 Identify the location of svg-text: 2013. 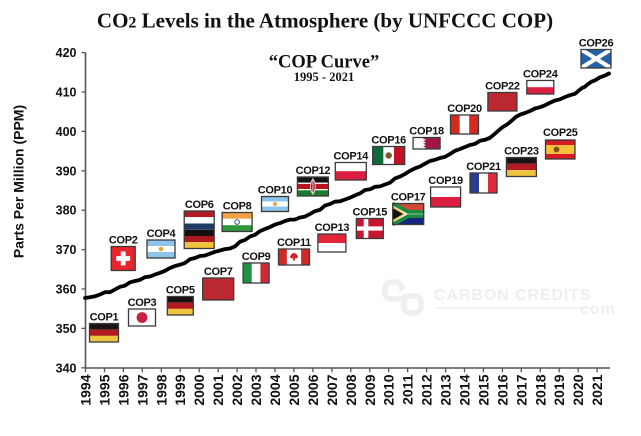
(446, 389).